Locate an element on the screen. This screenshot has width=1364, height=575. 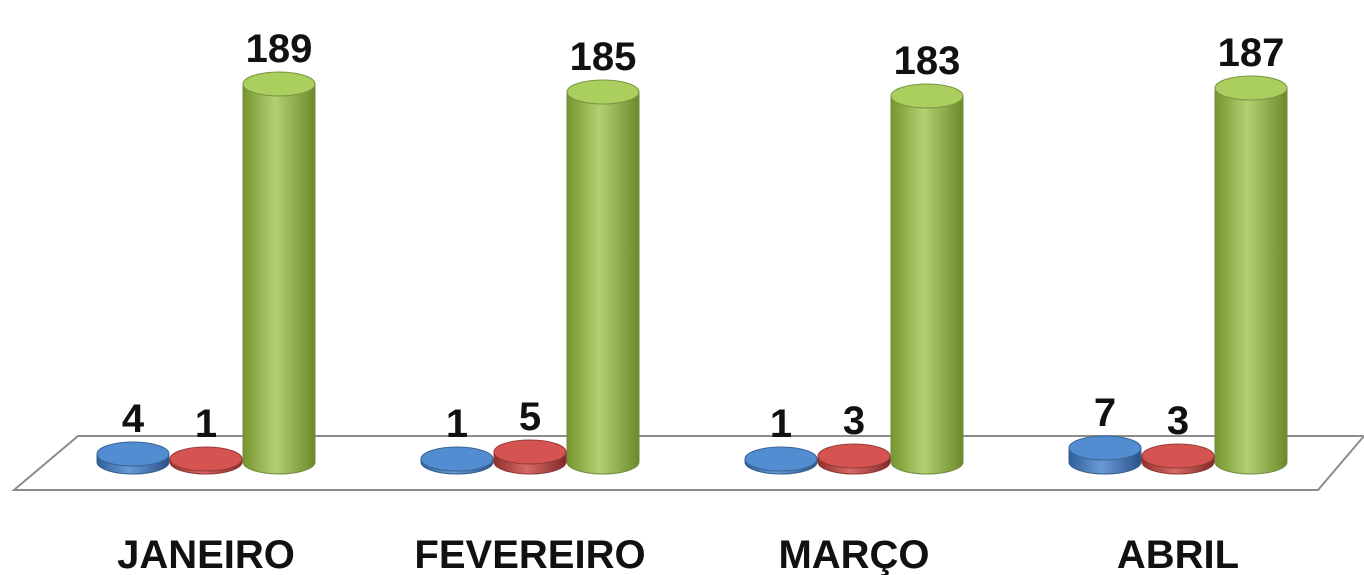
category-label-fevereiro: FEVEREIRO is located at coordinates (529, 554).